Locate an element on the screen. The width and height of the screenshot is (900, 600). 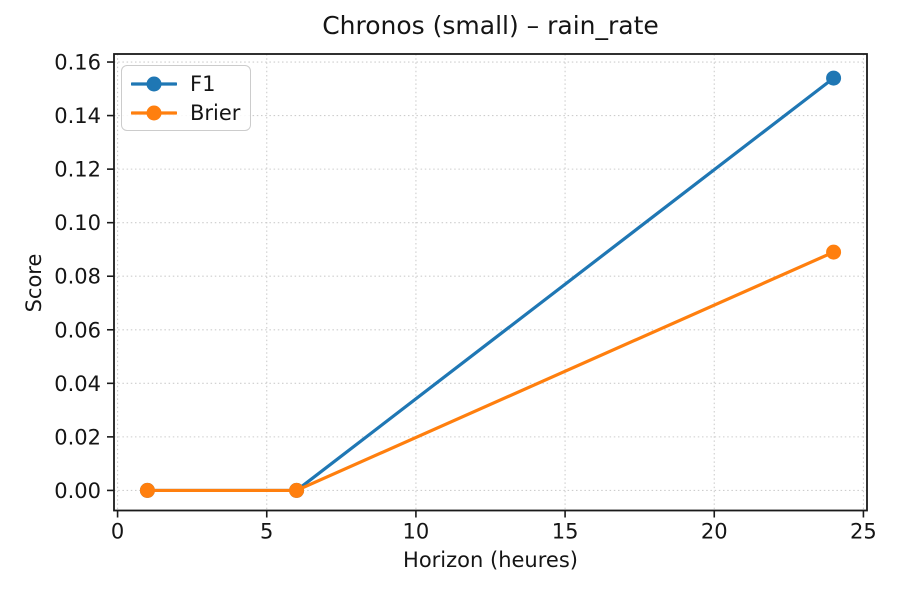
y-axis-label: Score is located at coordinates (34, 283).